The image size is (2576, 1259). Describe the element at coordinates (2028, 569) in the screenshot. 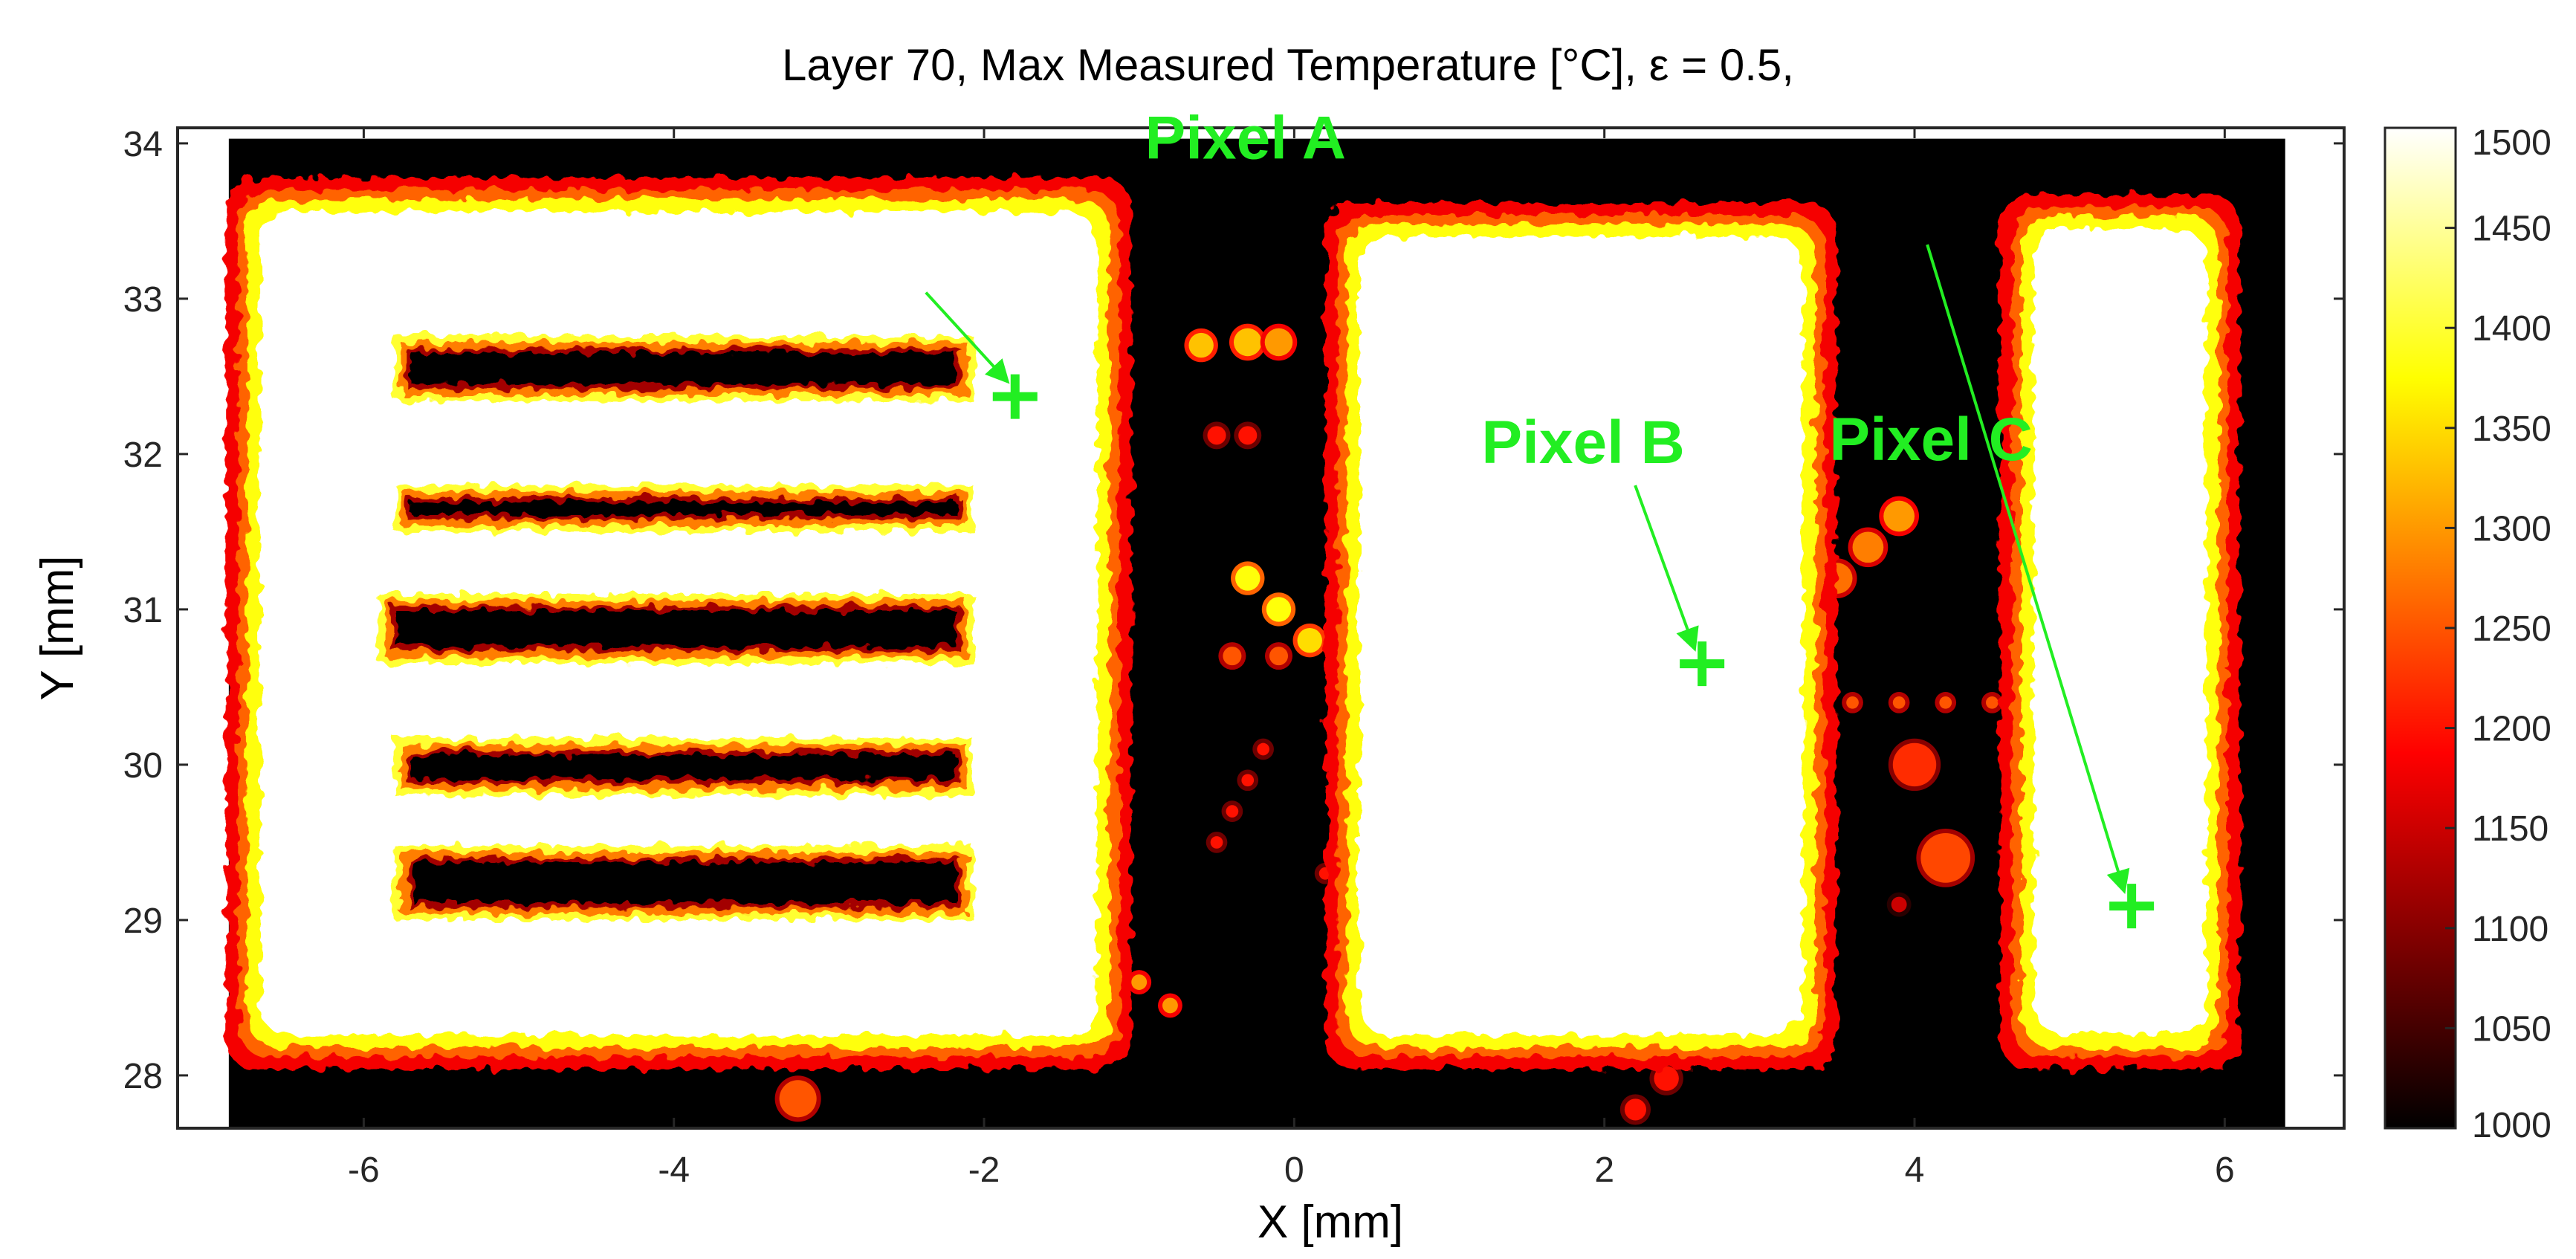

I see `pixel-arrow-c` at that location.